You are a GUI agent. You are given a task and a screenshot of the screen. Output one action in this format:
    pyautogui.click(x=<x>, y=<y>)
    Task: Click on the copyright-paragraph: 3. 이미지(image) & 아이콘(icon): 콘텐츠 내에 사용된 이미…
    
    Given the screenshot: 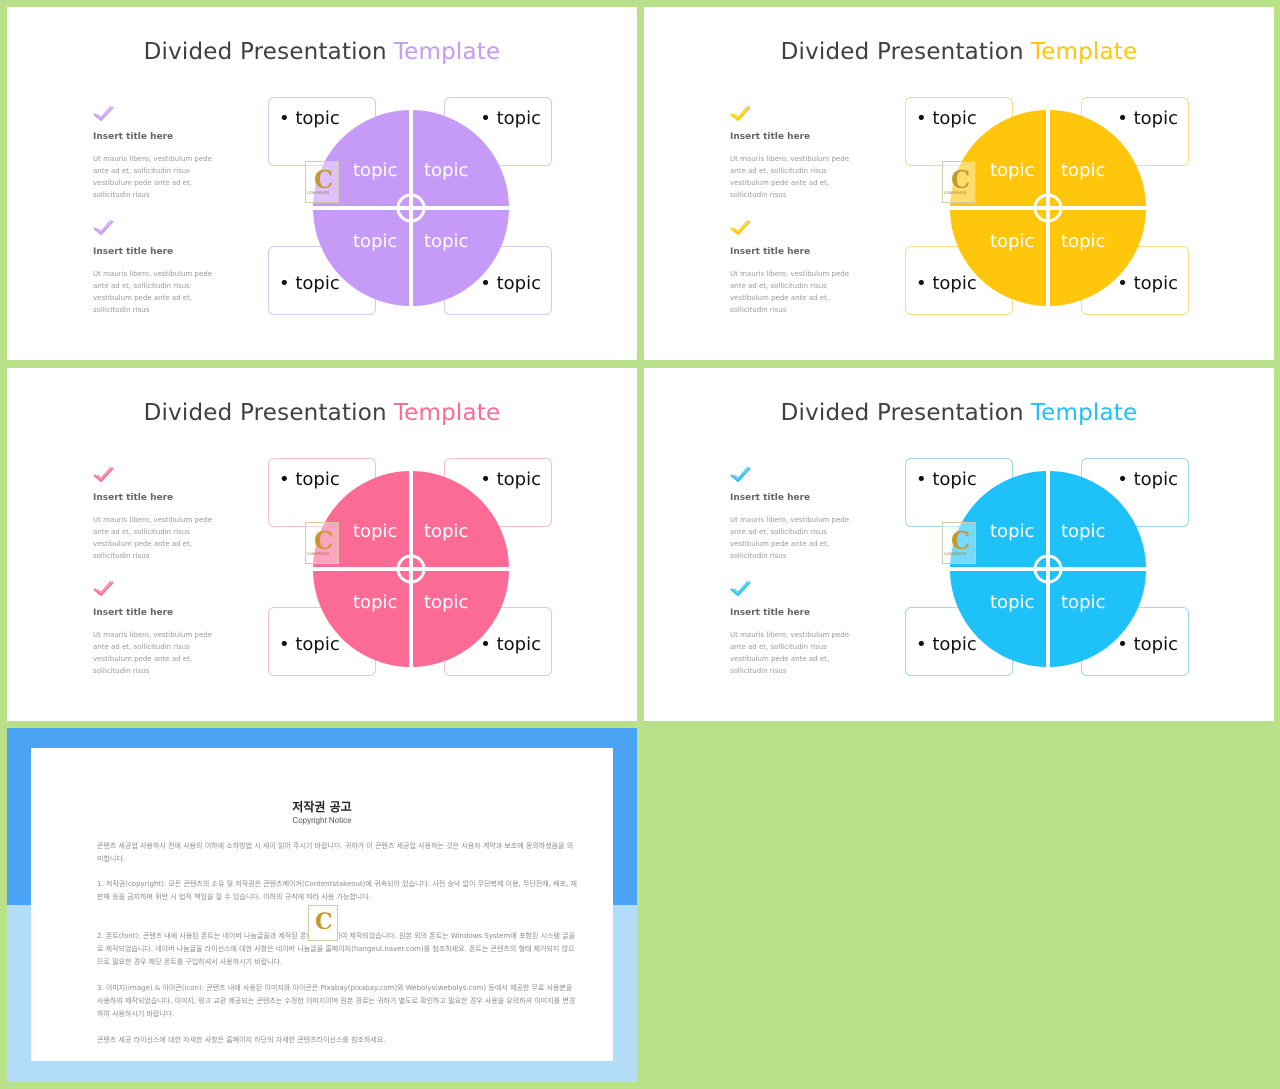 What is the action you would take?
    pyautogui.click(x=336, y=1001)
    